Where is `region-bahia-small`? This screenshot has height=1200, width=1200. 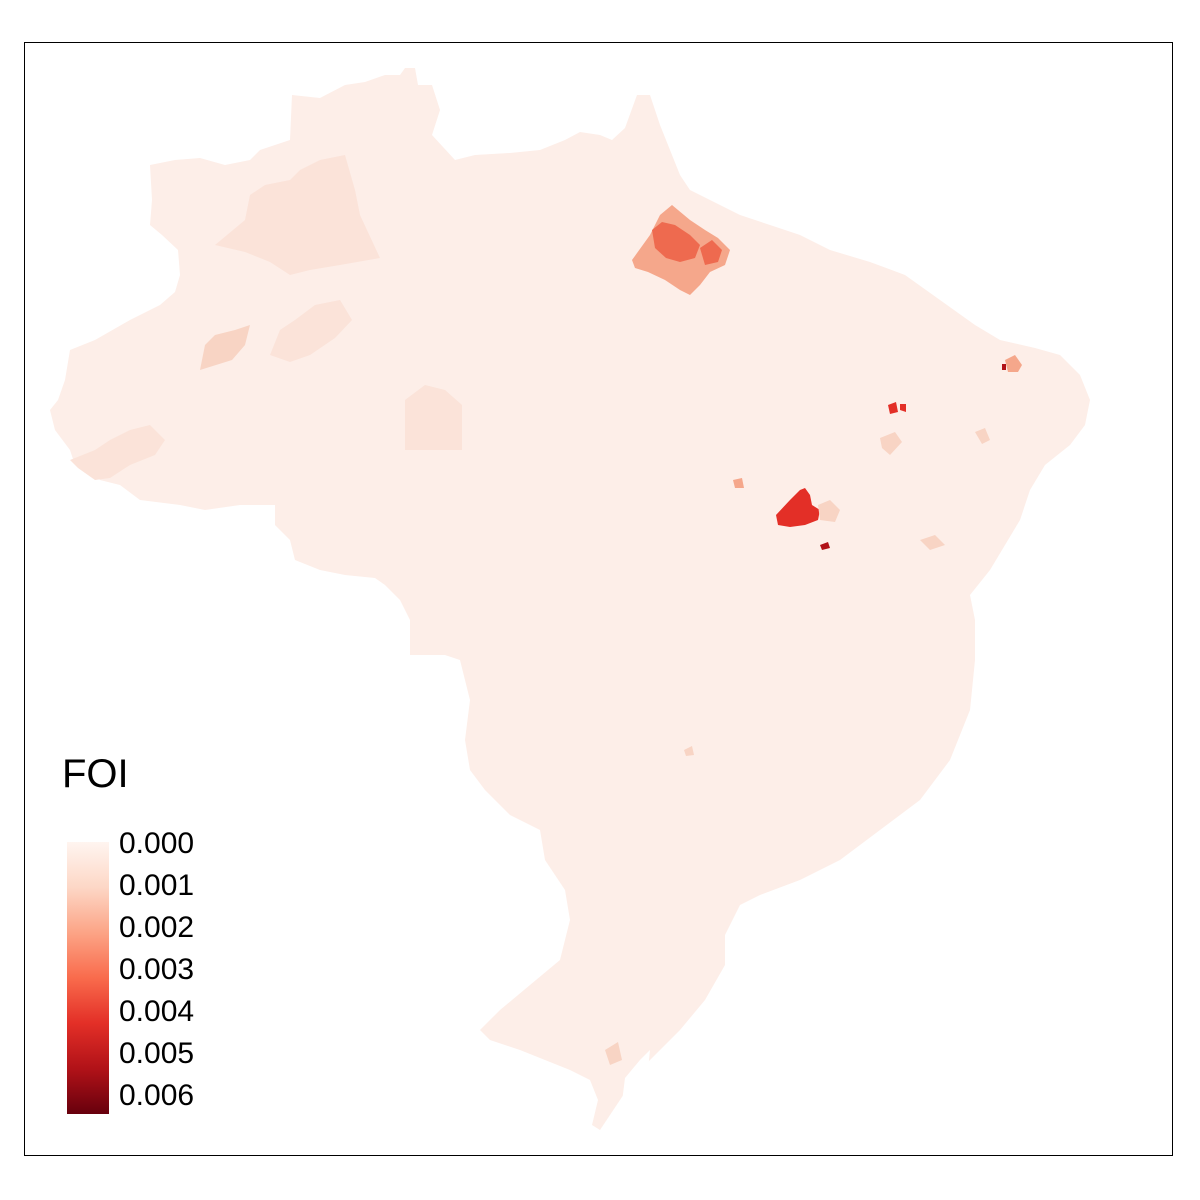
region-bahia-small is located at coordinates (825, 546).